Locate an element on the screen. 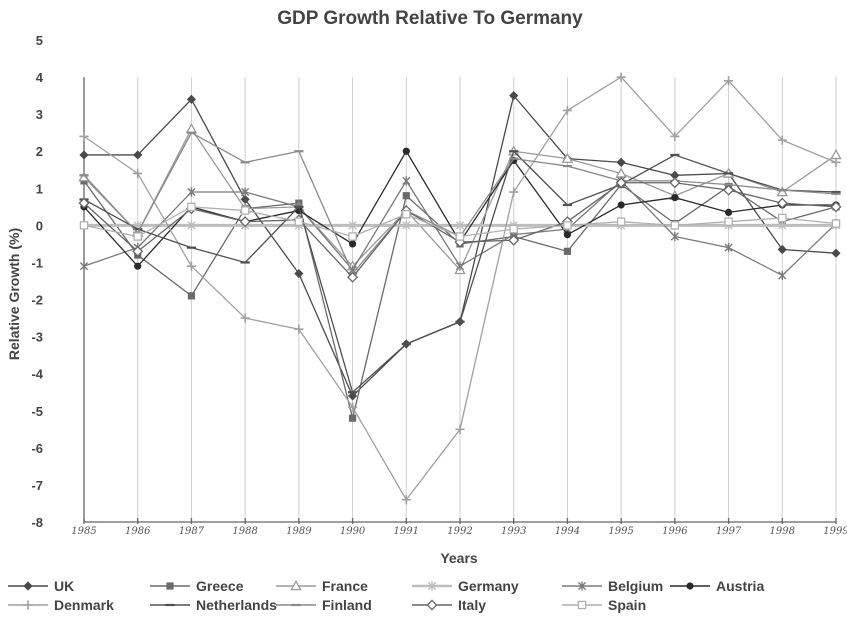 The height and width of the screenshot is (619, 847). y-tick-label: -2 is located at coordinates (37, 300).